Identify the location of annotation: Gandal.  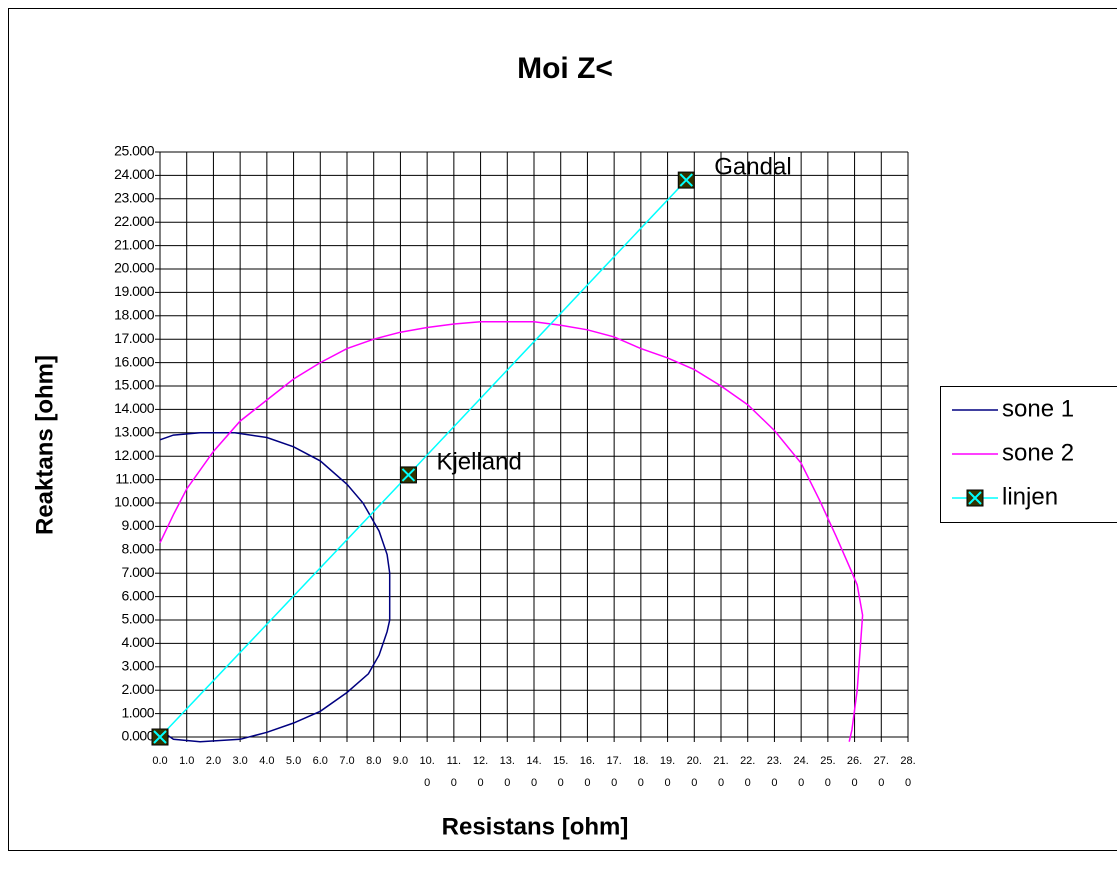
(752, 166).